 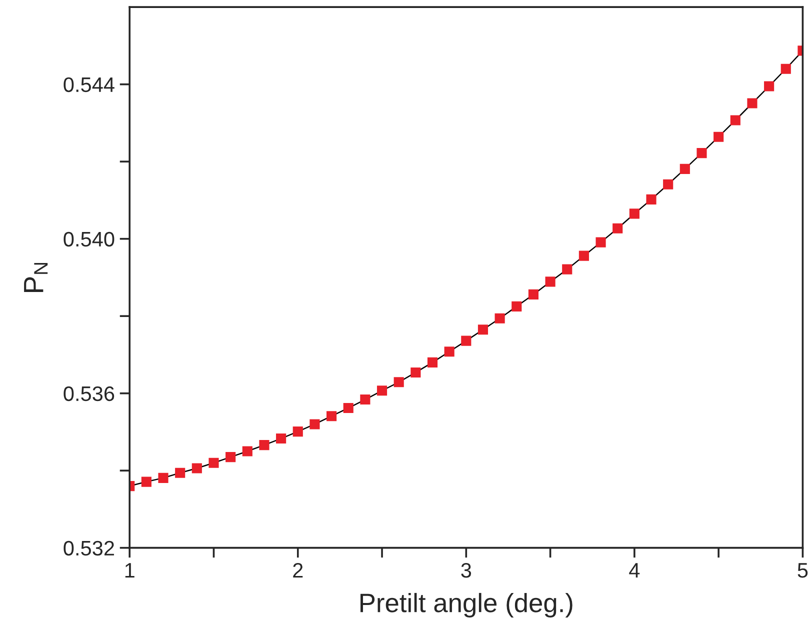 What do you see at coordinates (89, 239) in the screenshot?
I see `y-tick-label: 0.540` at bounding box center [89, 239].